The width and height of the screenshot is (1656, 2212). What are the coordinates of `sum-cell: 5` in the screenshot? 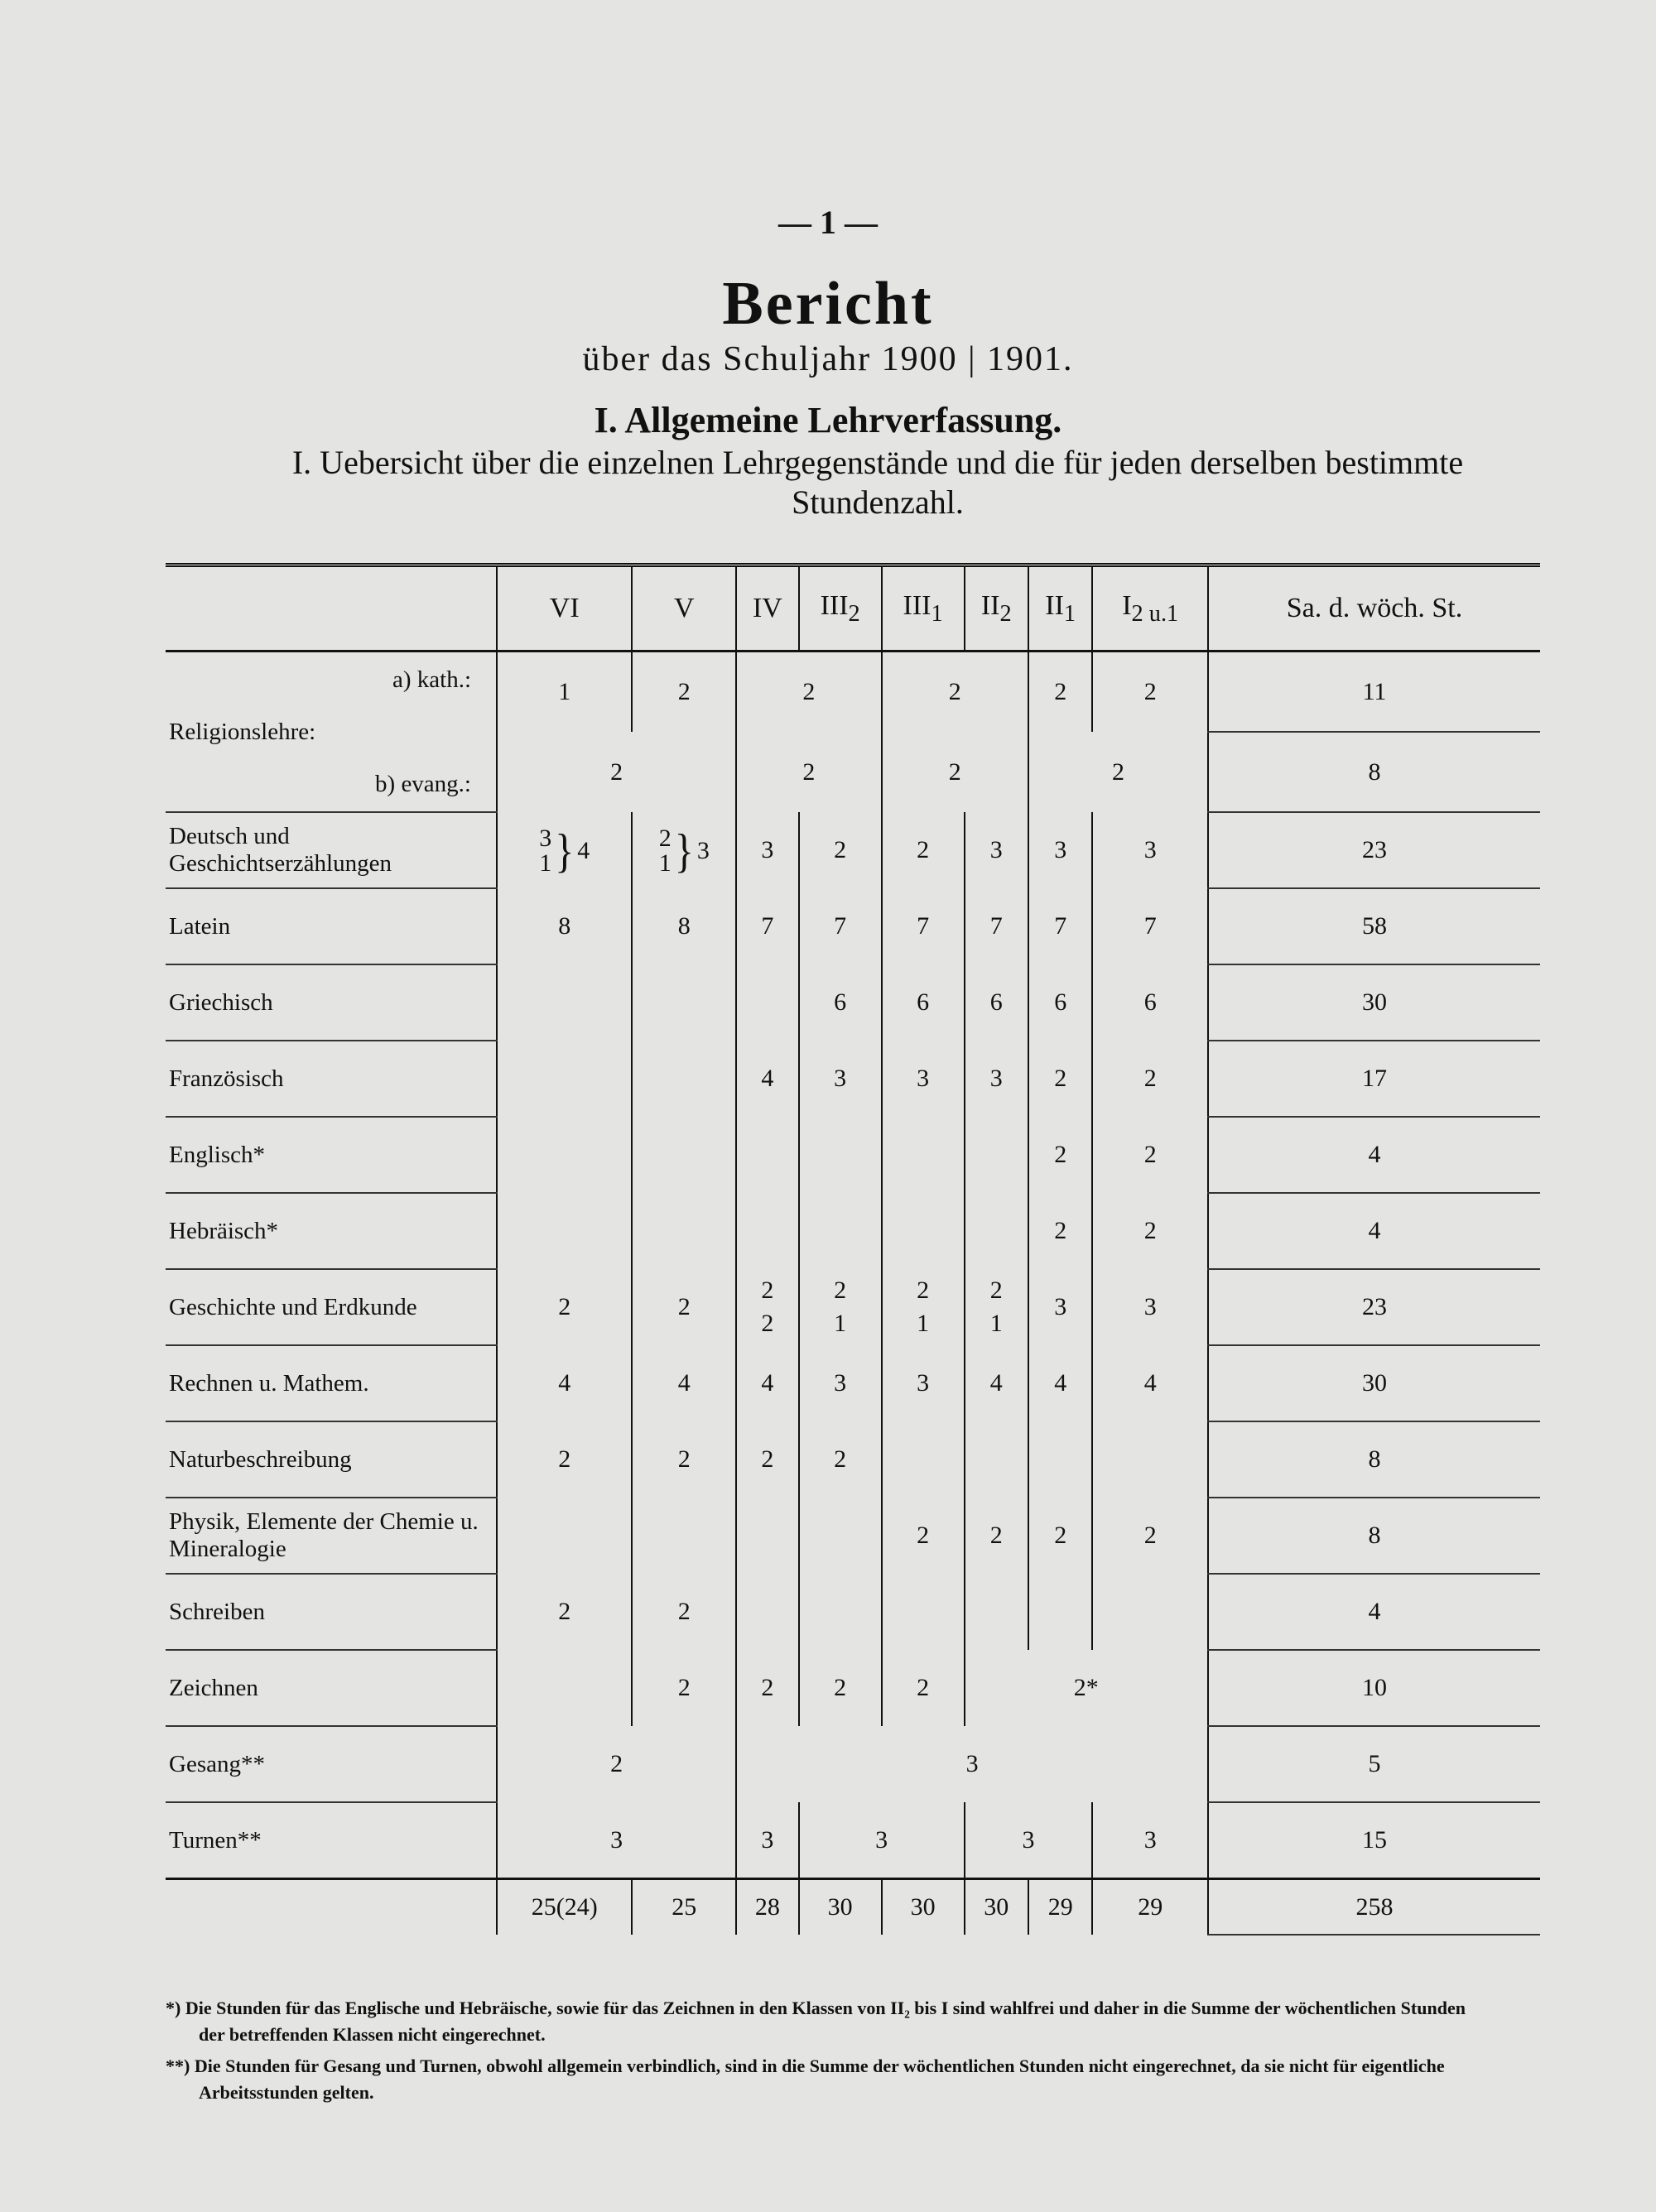 It's located at (1373, 1764).